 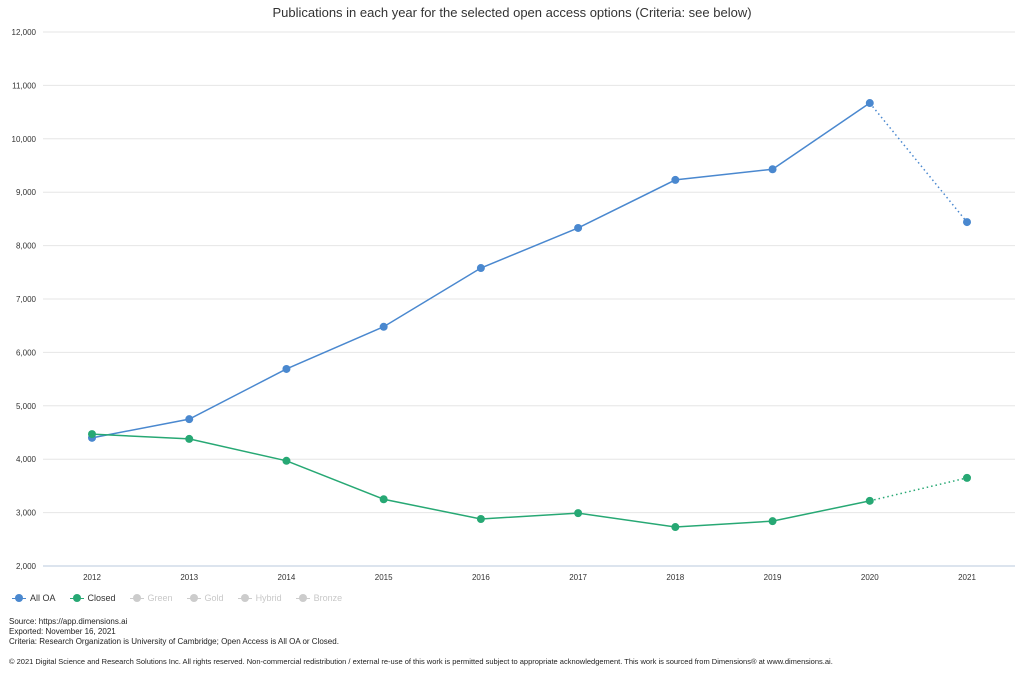 I want to click on legend-label: Bronze, so click(x=328, y=598).